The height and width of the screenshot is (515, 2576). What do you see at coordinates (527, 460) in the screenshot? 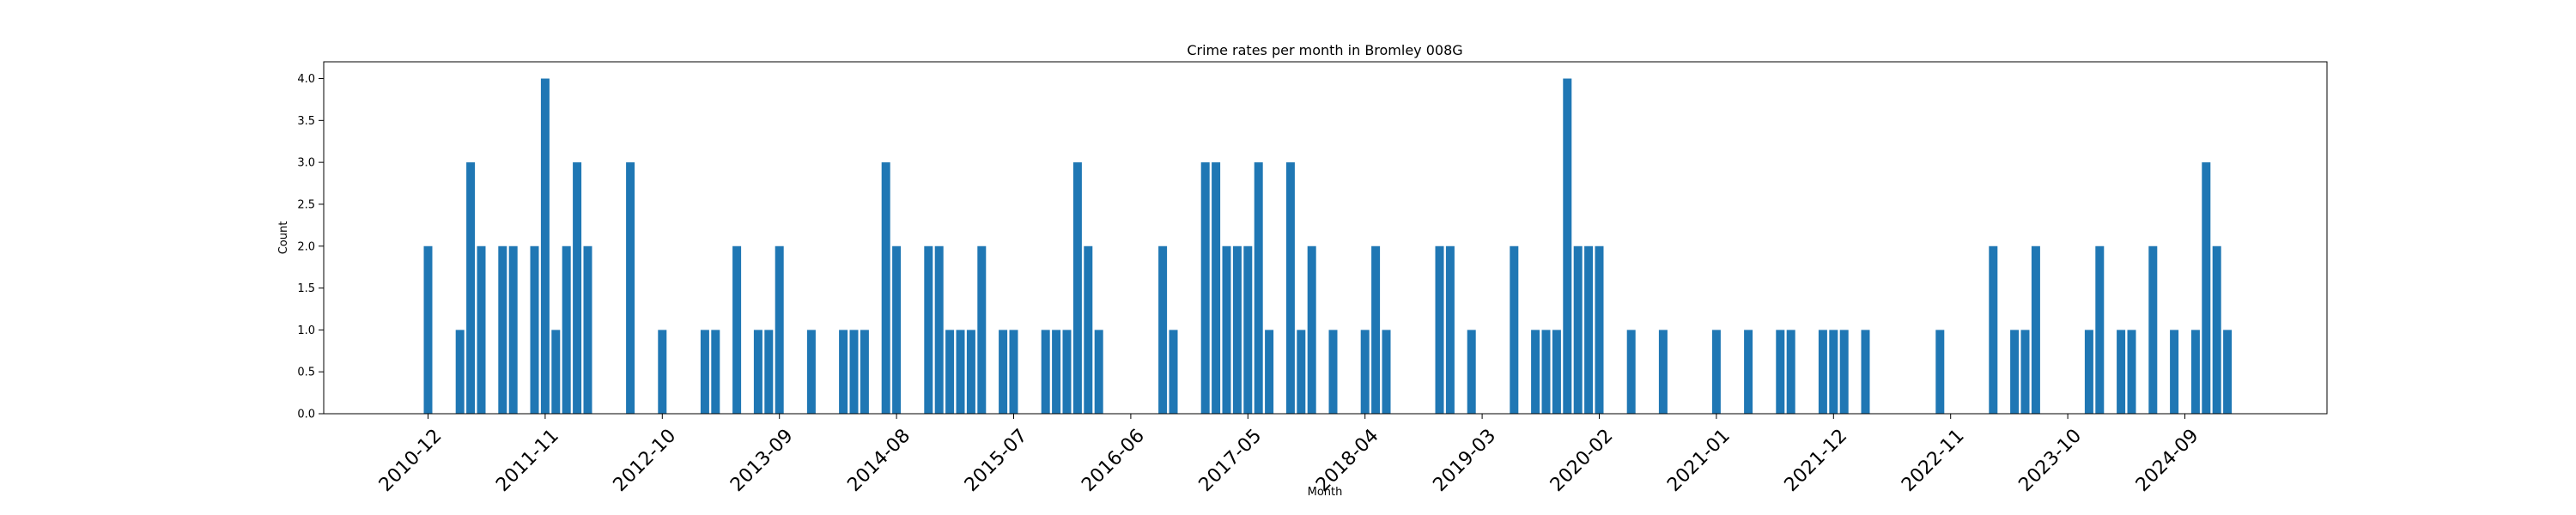
I see `x-tick-label: 2011-11` at bounding box center [527, 460].